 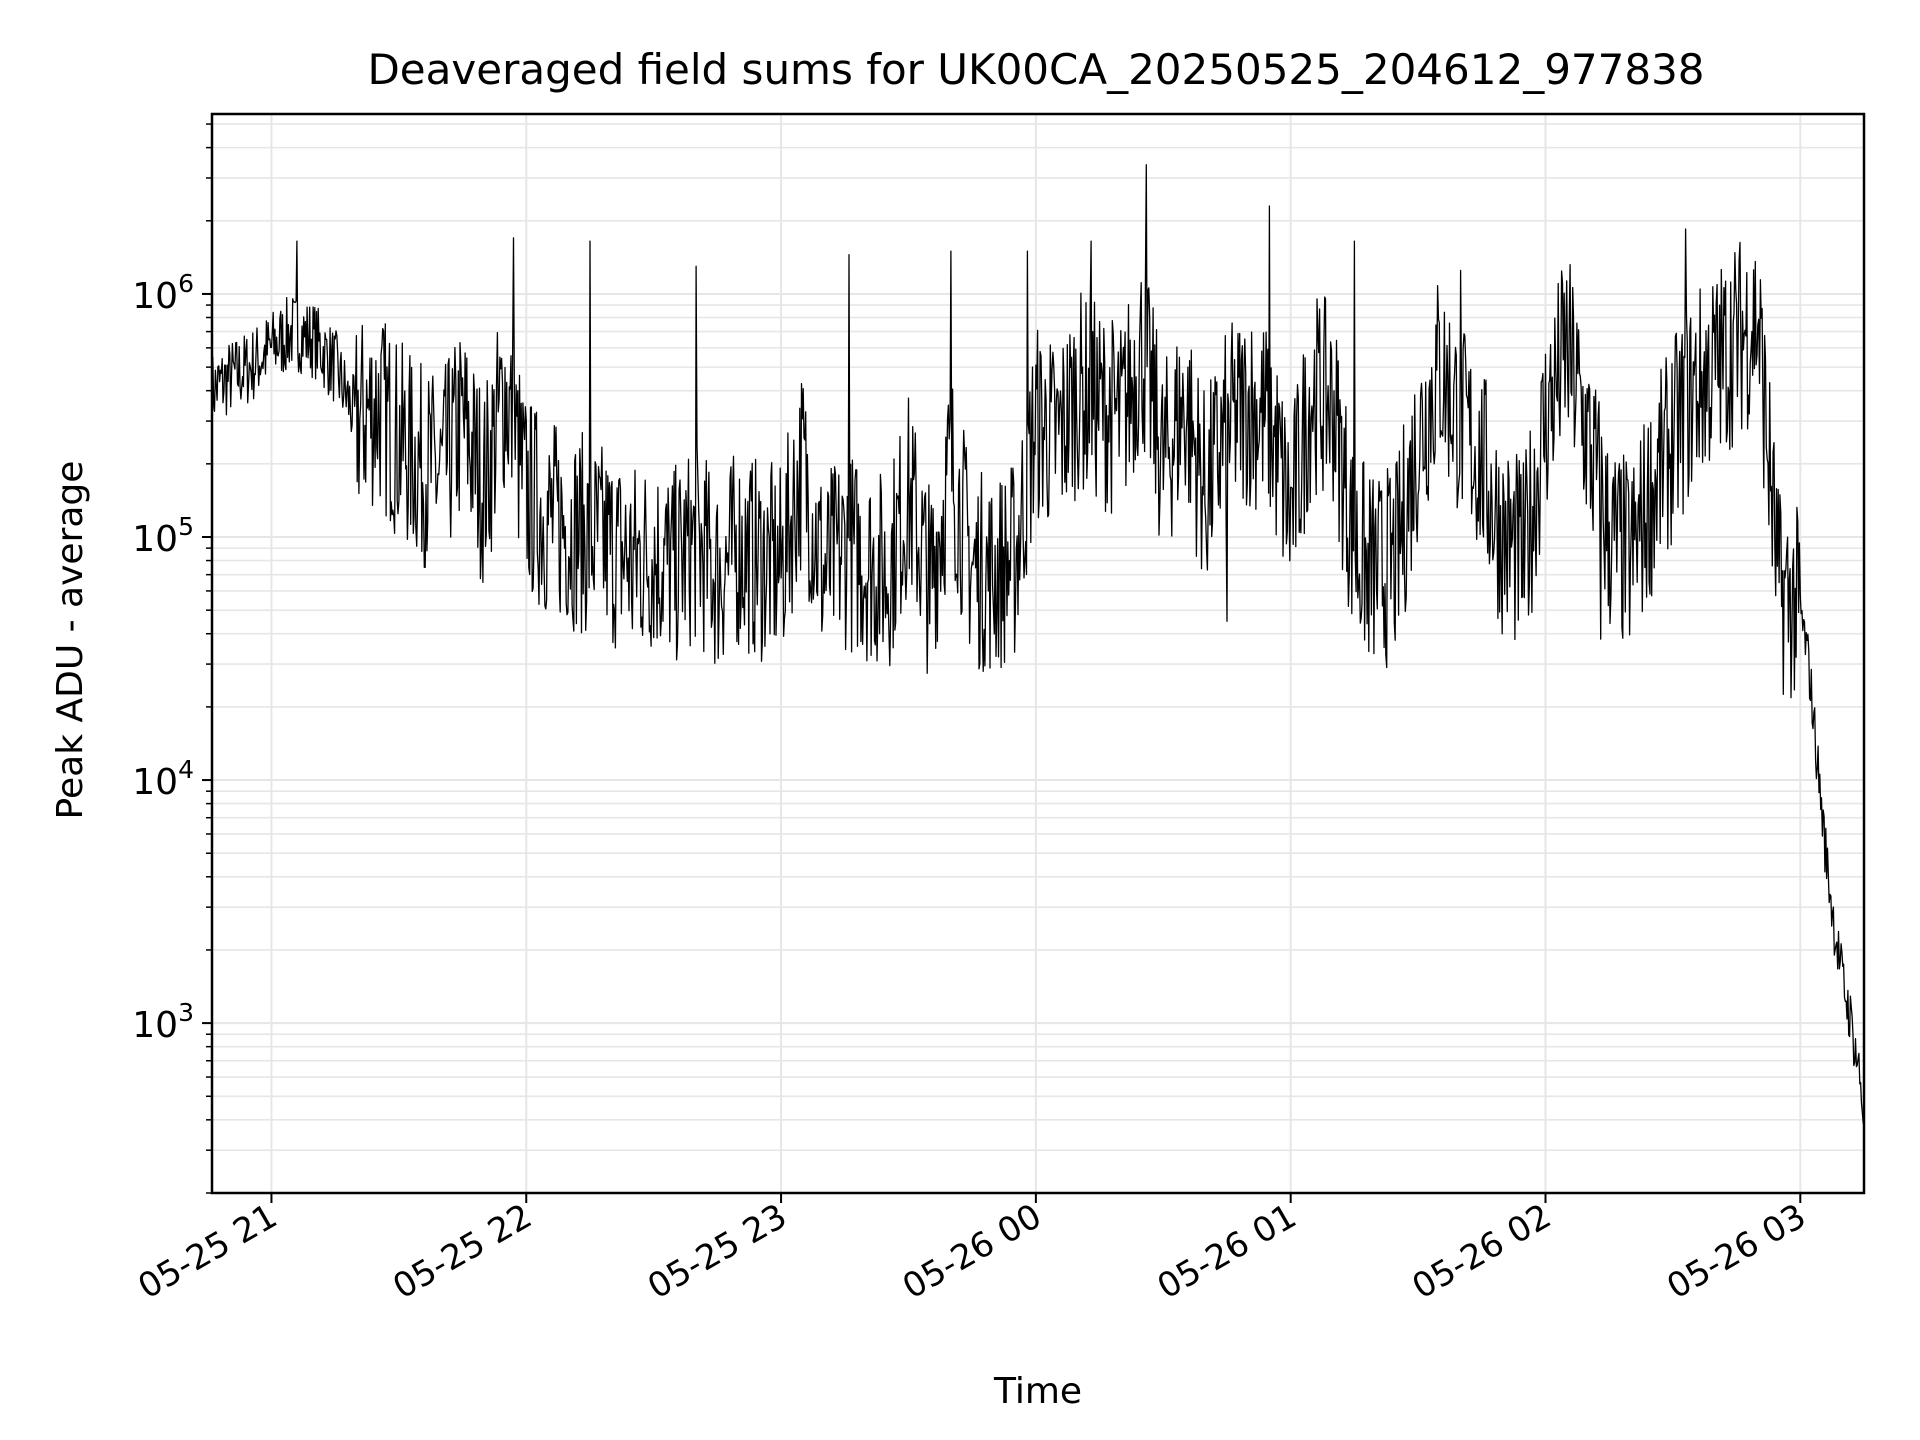 I want to click on y-tick-label: 10³, so click(x=163, y=1022).